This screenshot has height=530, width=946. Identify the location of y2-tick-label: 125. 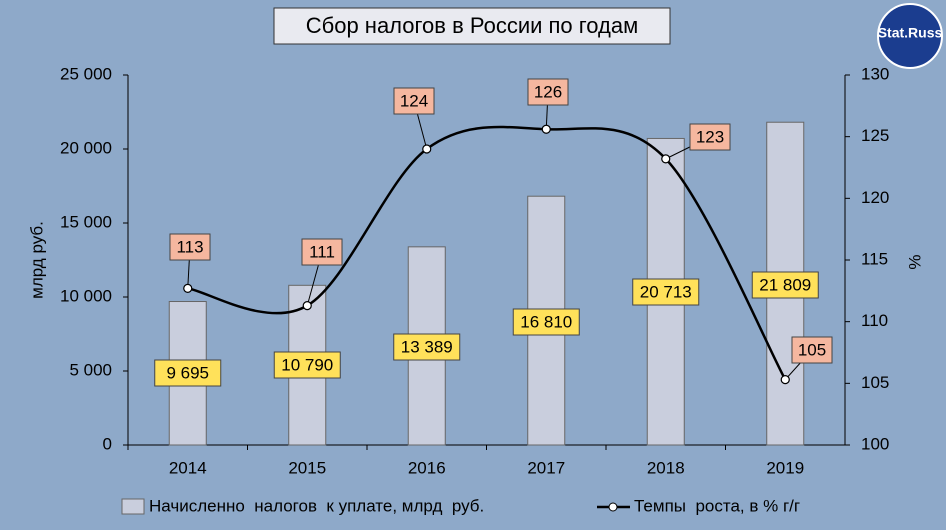
(875, 135).